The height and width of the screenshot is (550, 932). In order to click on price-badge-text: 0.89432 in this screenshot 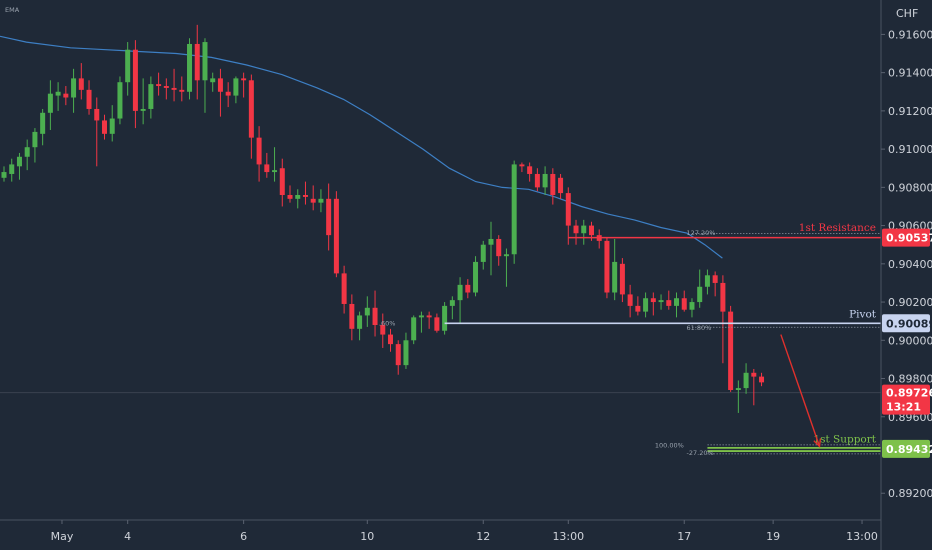, I will do `click(909, 449)`.